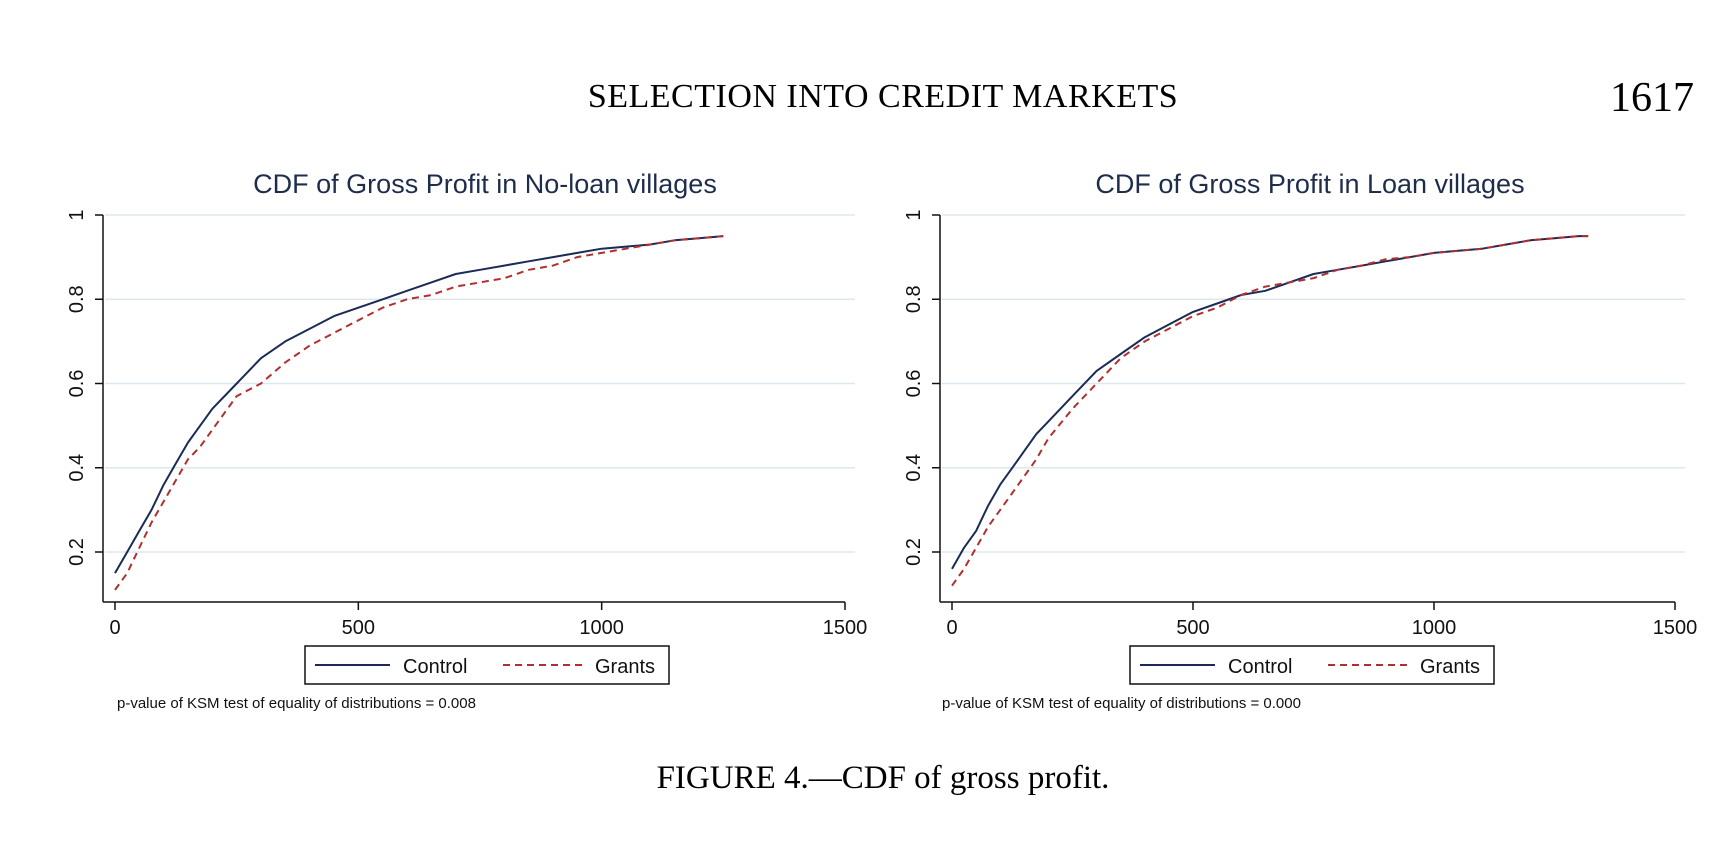  Describe the element at coordinates (485, 184) in the screenshot. I see `chart-title: CDF of Gross Profit in No-loan villages` at that location.